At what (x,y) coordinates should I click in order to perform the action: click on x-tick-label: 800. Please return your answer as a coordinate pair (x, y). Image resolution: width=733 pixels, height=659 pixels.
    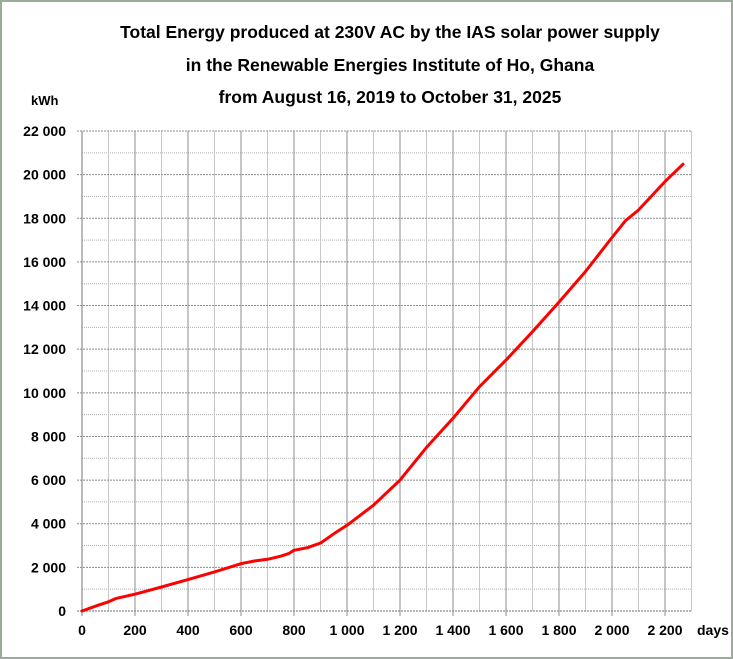
    Looking at the image, I should click on (294, 630).